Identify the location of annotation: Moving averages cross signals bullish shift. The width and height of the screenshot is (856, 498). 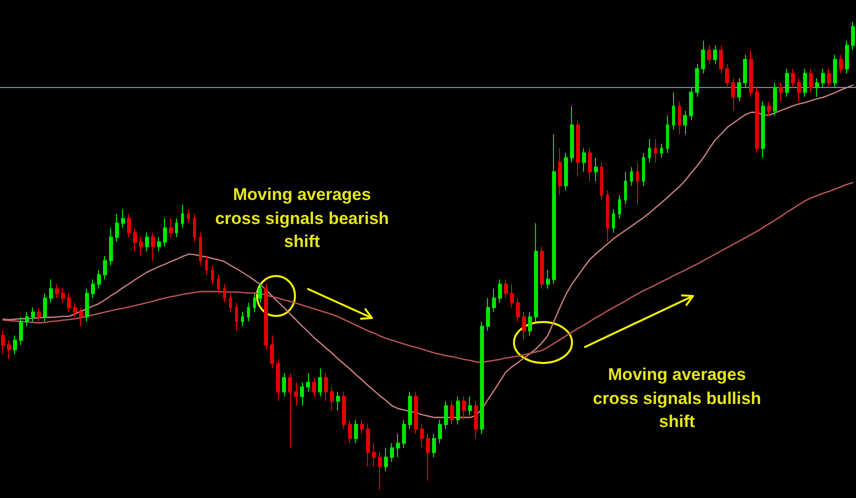
(677, 398).